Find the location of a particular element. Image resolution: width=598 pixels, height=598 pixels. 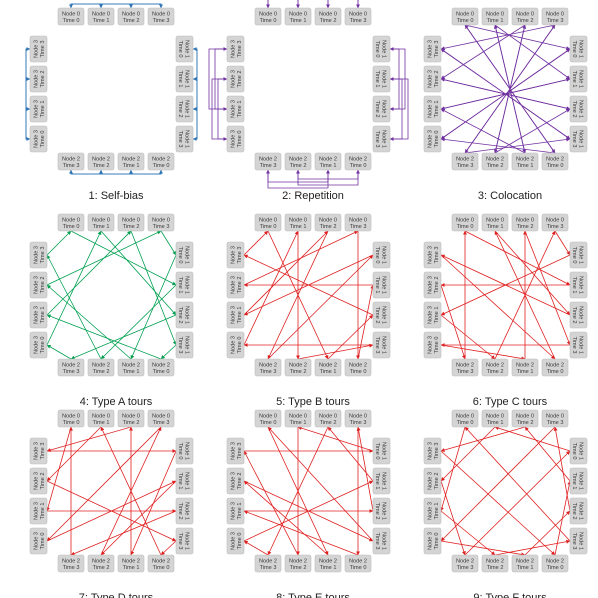

panel-caption: 4: Type A tours is located at coordinates (116, 402).